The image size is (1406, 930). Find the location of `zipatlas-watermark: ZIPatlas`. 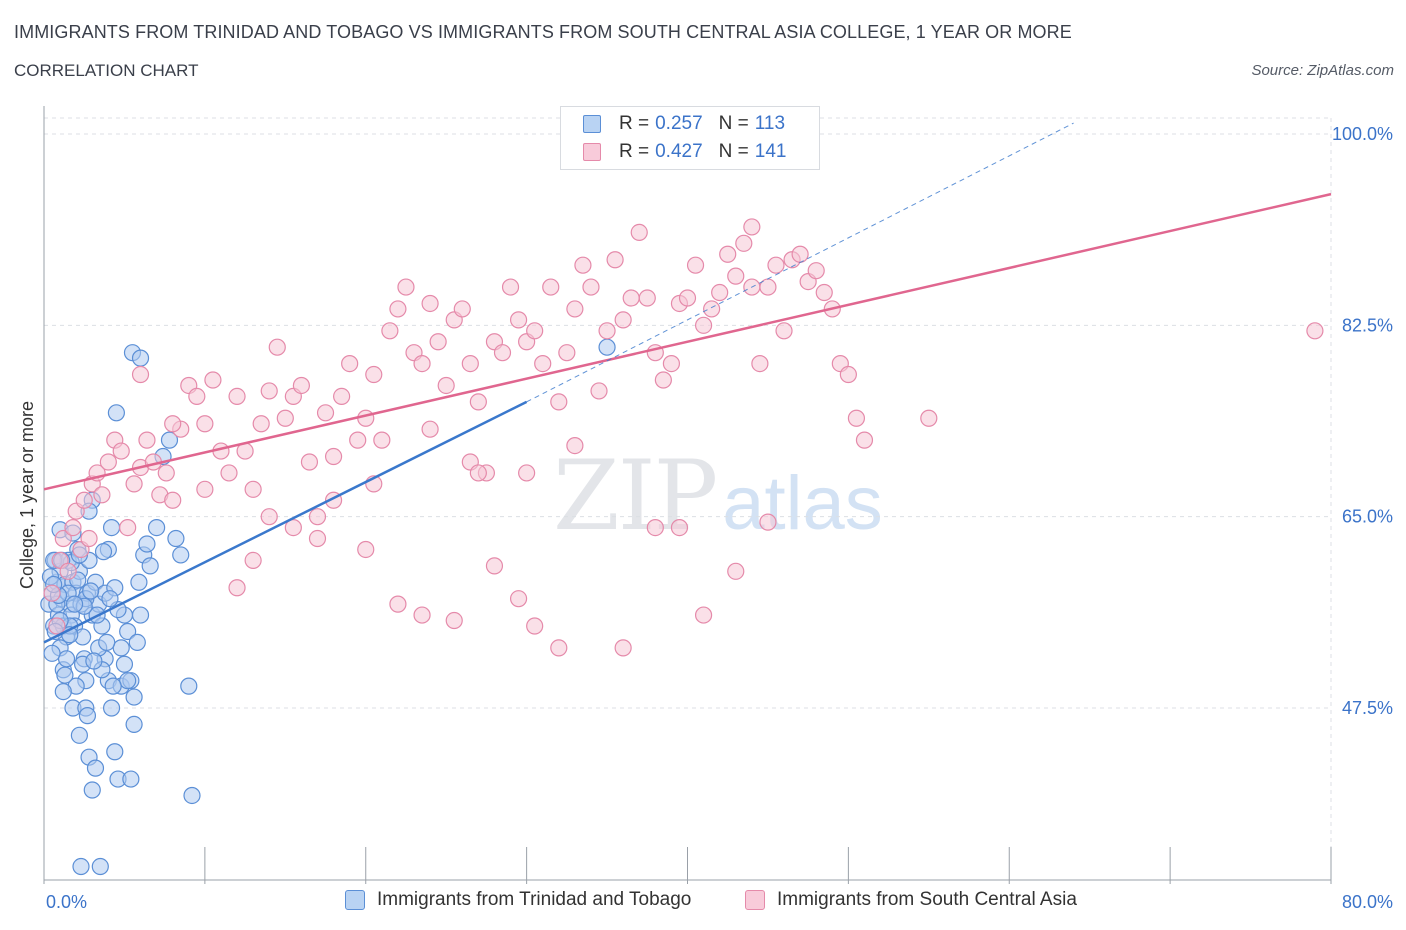

zipatlas-watermark: ZIPatlas is located at coordinates (718, 496).